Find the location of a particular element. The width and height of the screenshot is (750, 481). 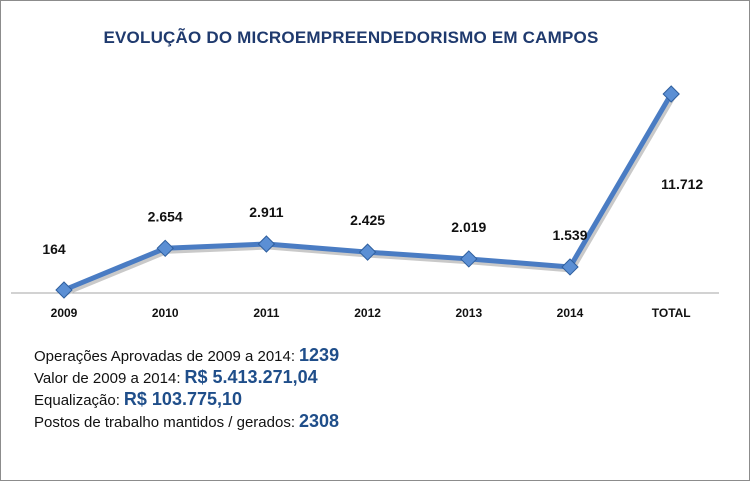

x-tick-label-2012: 2012 is located at coordinates (367, 313).